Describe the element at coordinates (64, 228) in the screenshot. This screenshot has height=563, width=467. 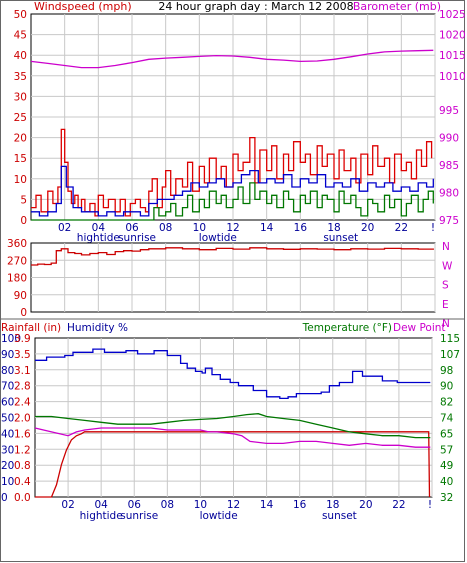
I see `time-tick: 02` at that location.